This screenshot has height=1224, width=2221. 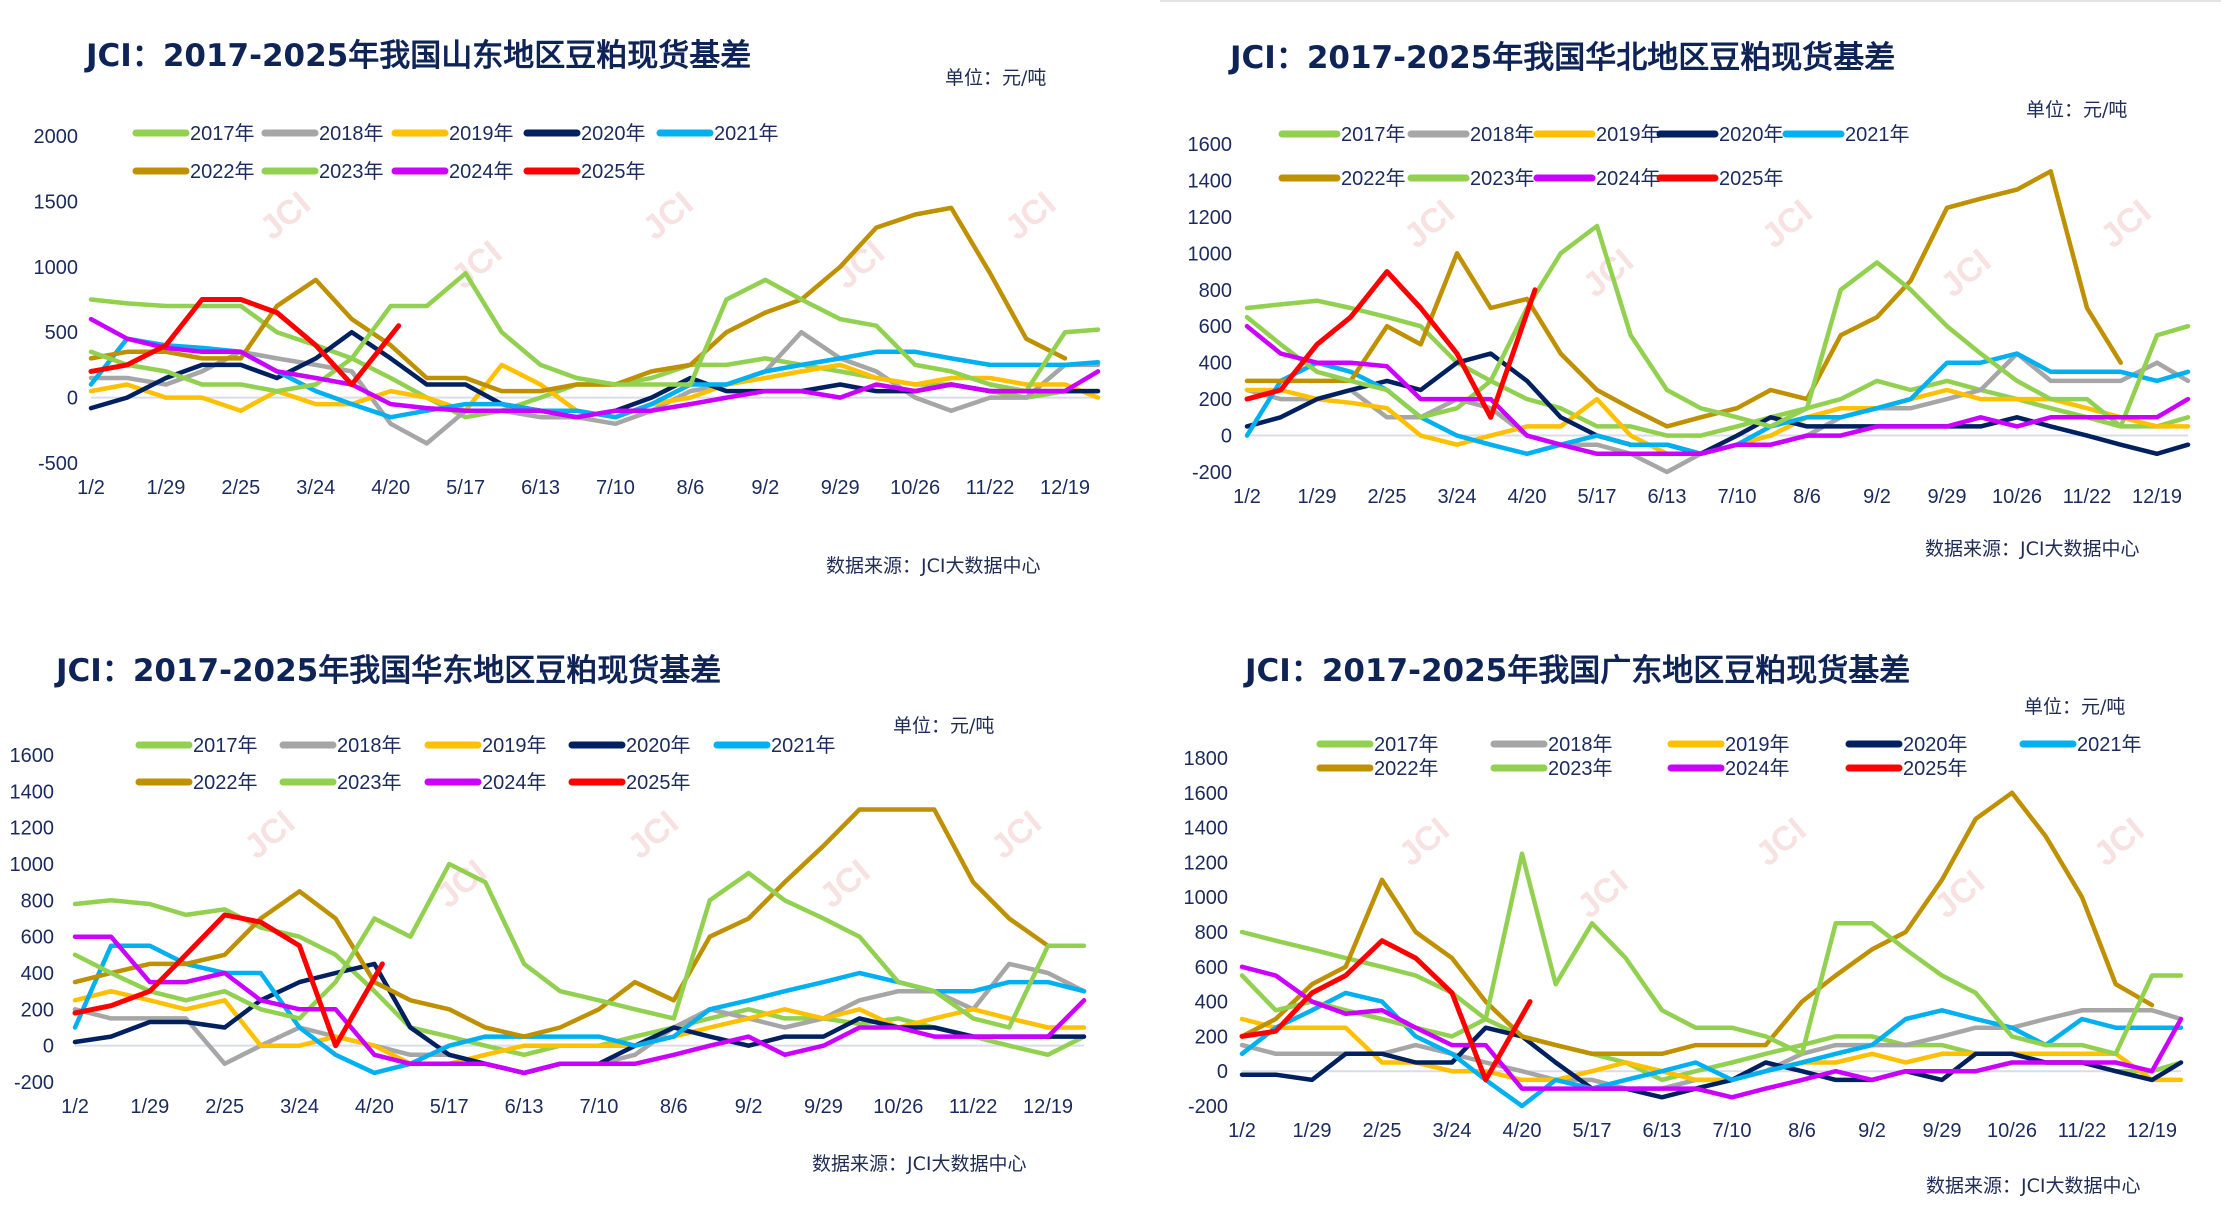 What do you see at coordinates (1906, 768) in the screenshot?
I see `legend-item: 2025年` at bounding box center [1906, 768].